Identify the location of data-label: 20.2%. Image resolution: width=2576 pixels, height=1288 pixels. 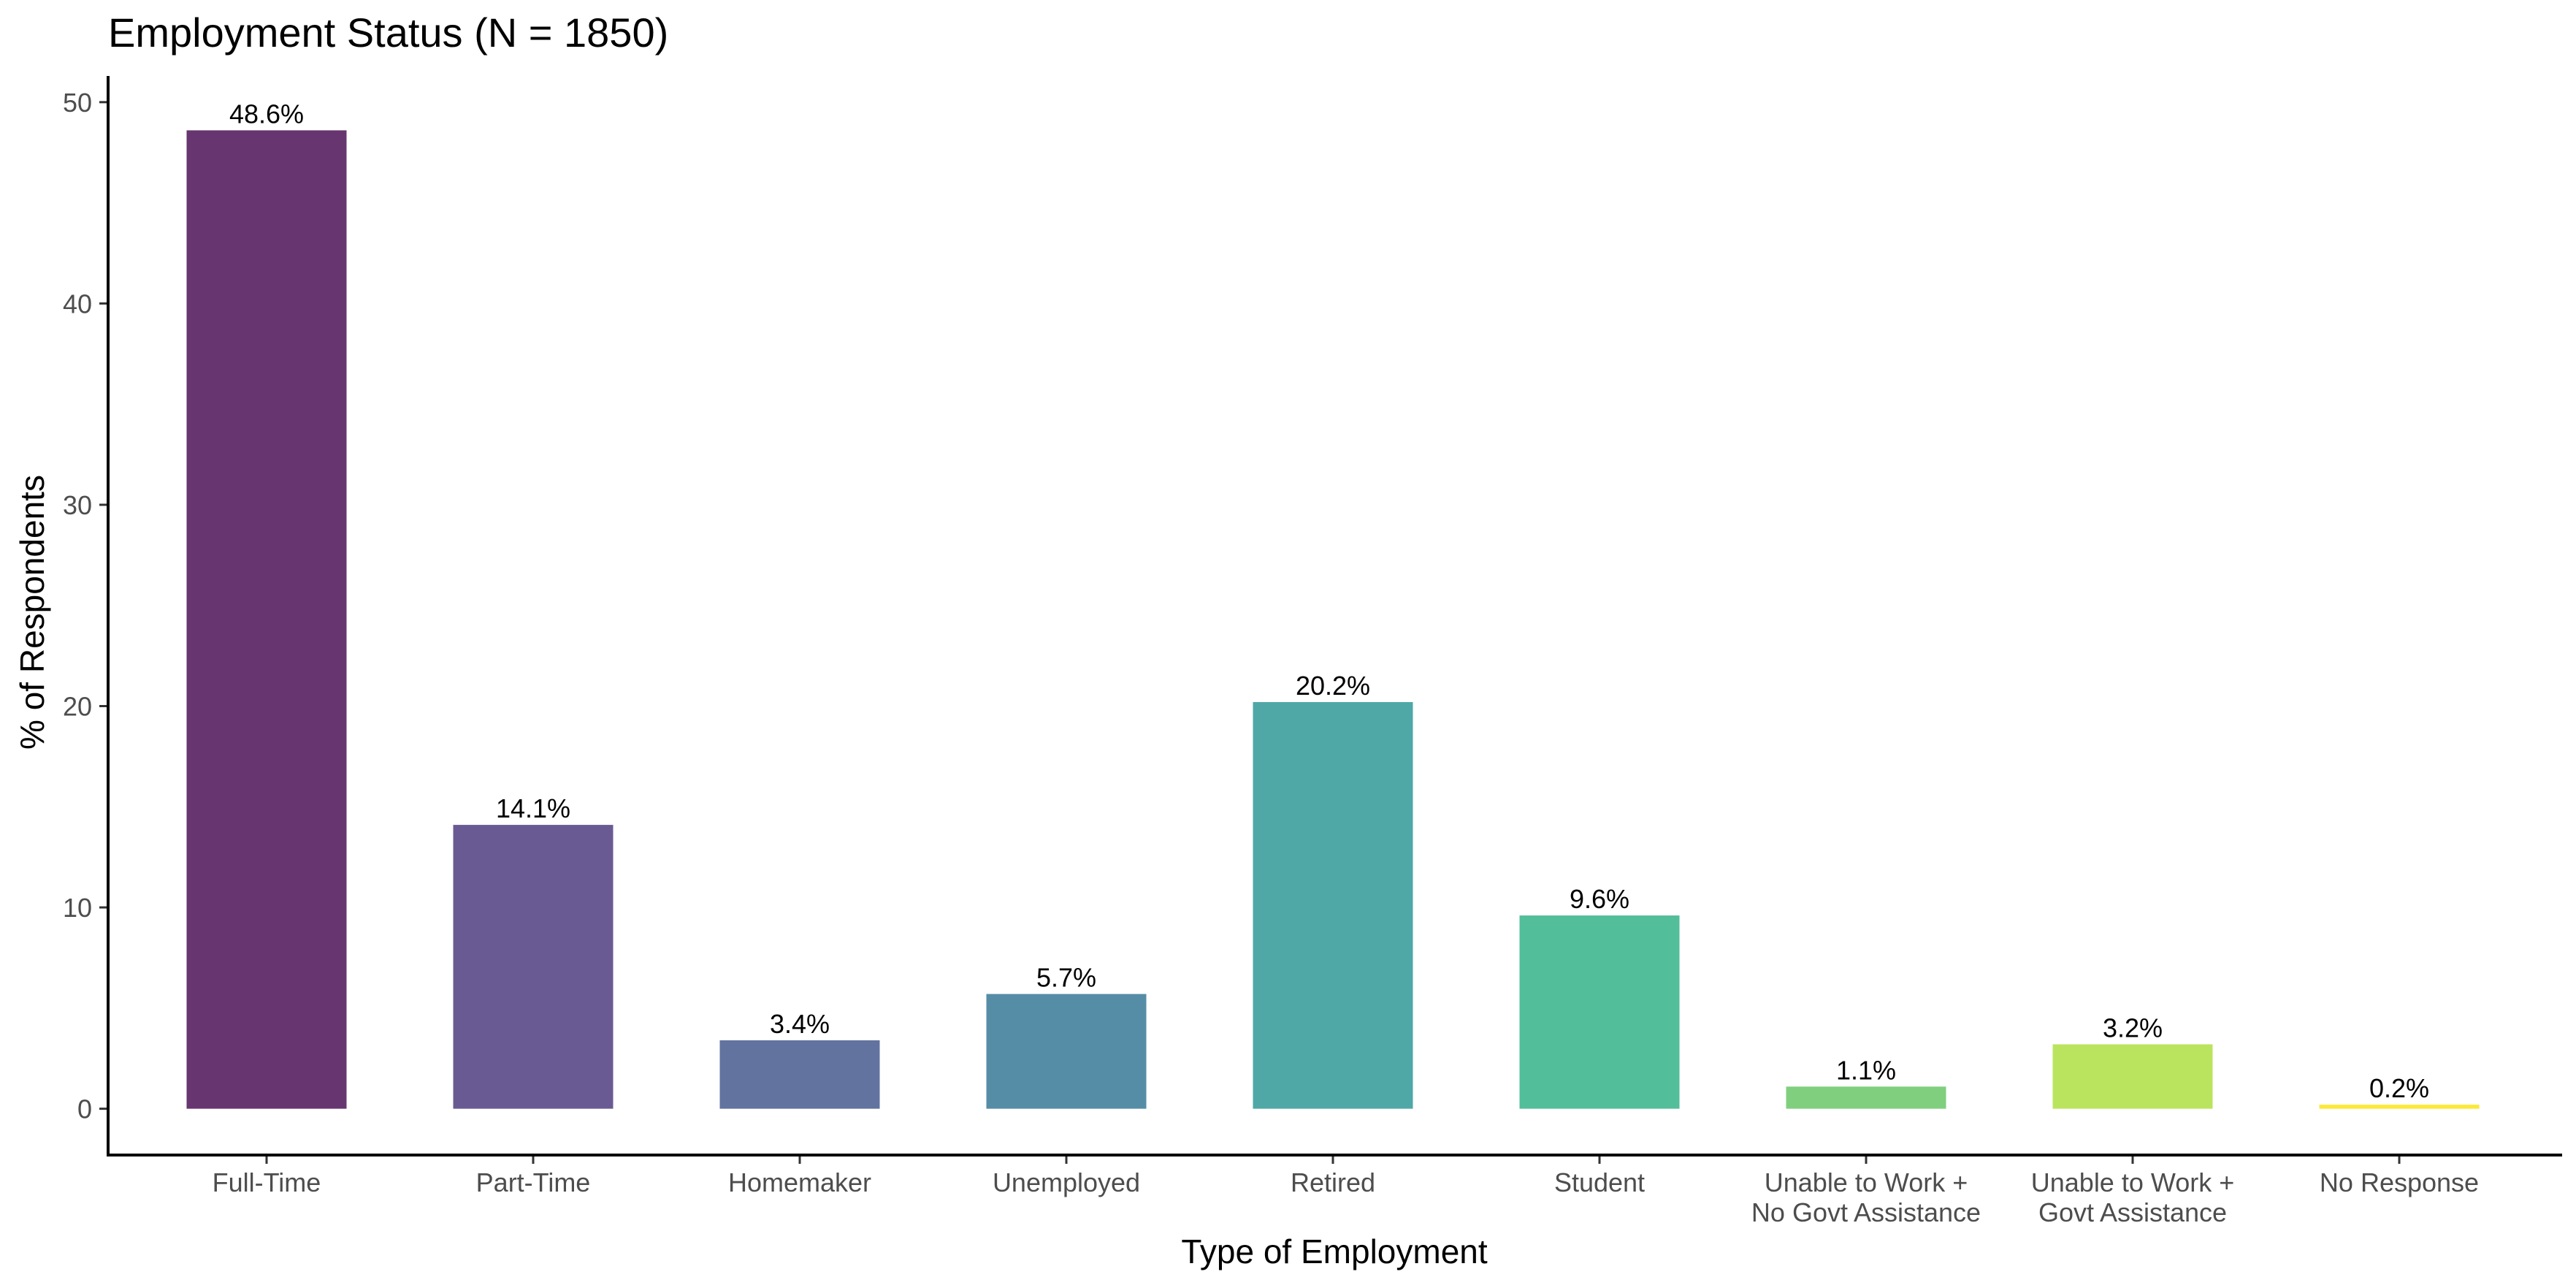
(1333, 686).